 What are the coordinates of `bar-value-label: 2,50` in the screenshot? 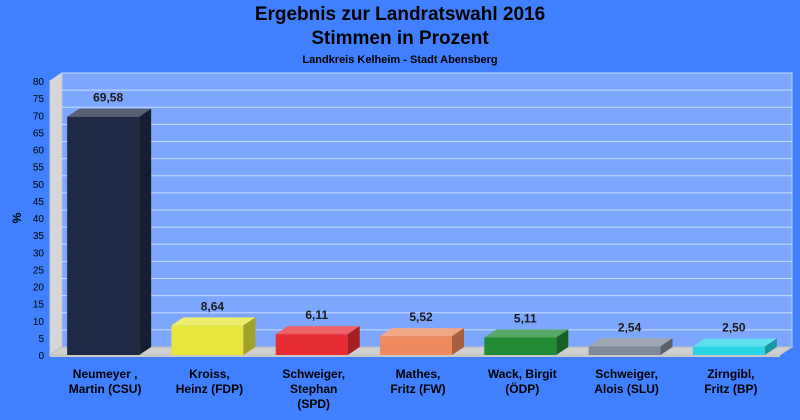 It's located at (734, 327).